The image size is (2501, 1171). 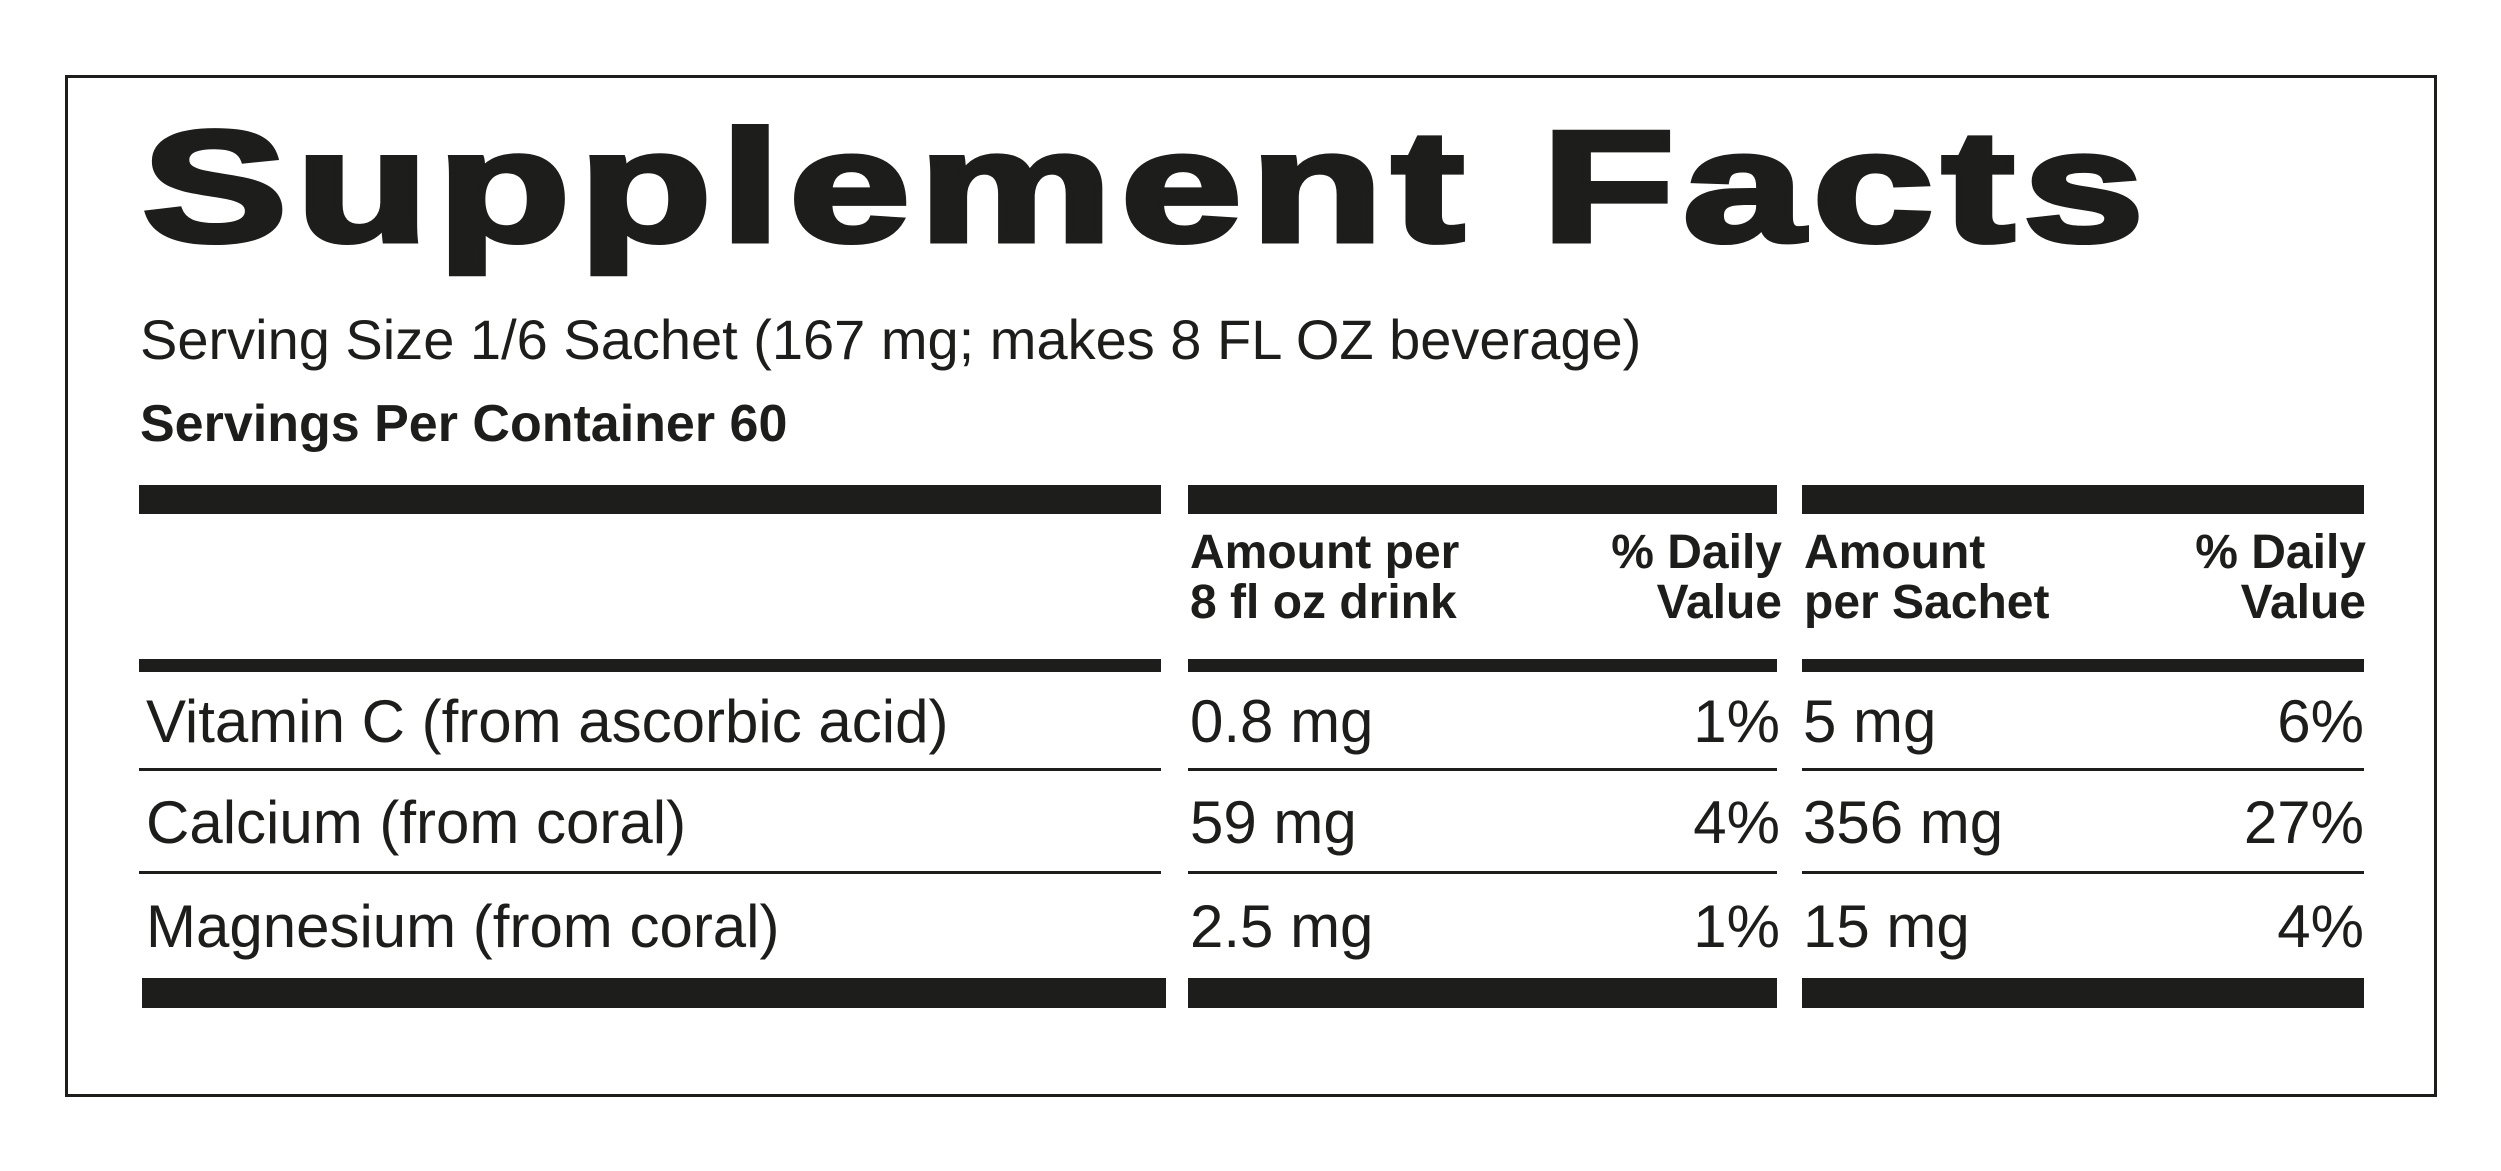 I want to click on amount-sachet: 5 mg, so click(x=1870, y=721).